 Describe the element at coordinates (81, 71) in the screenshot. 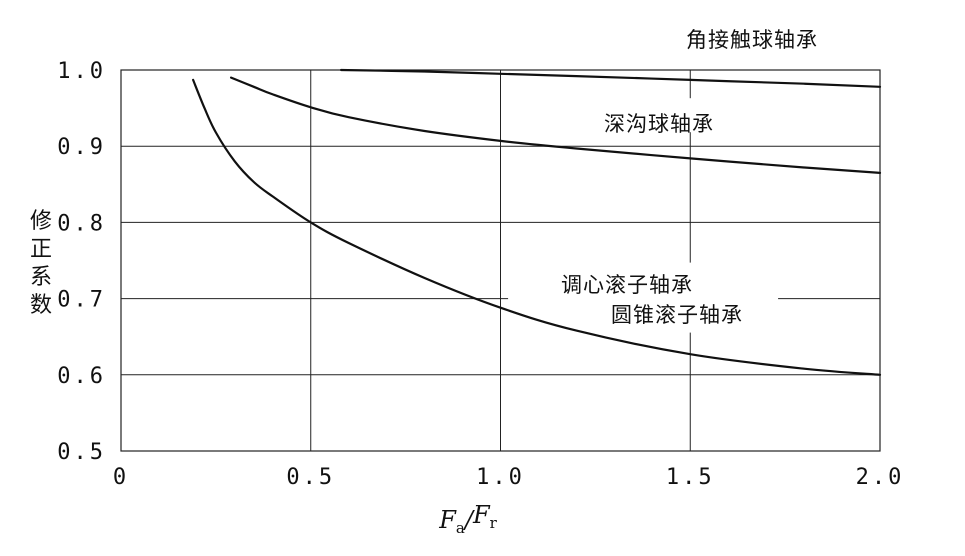

I see `y-tick-label: 1.0` at that location.